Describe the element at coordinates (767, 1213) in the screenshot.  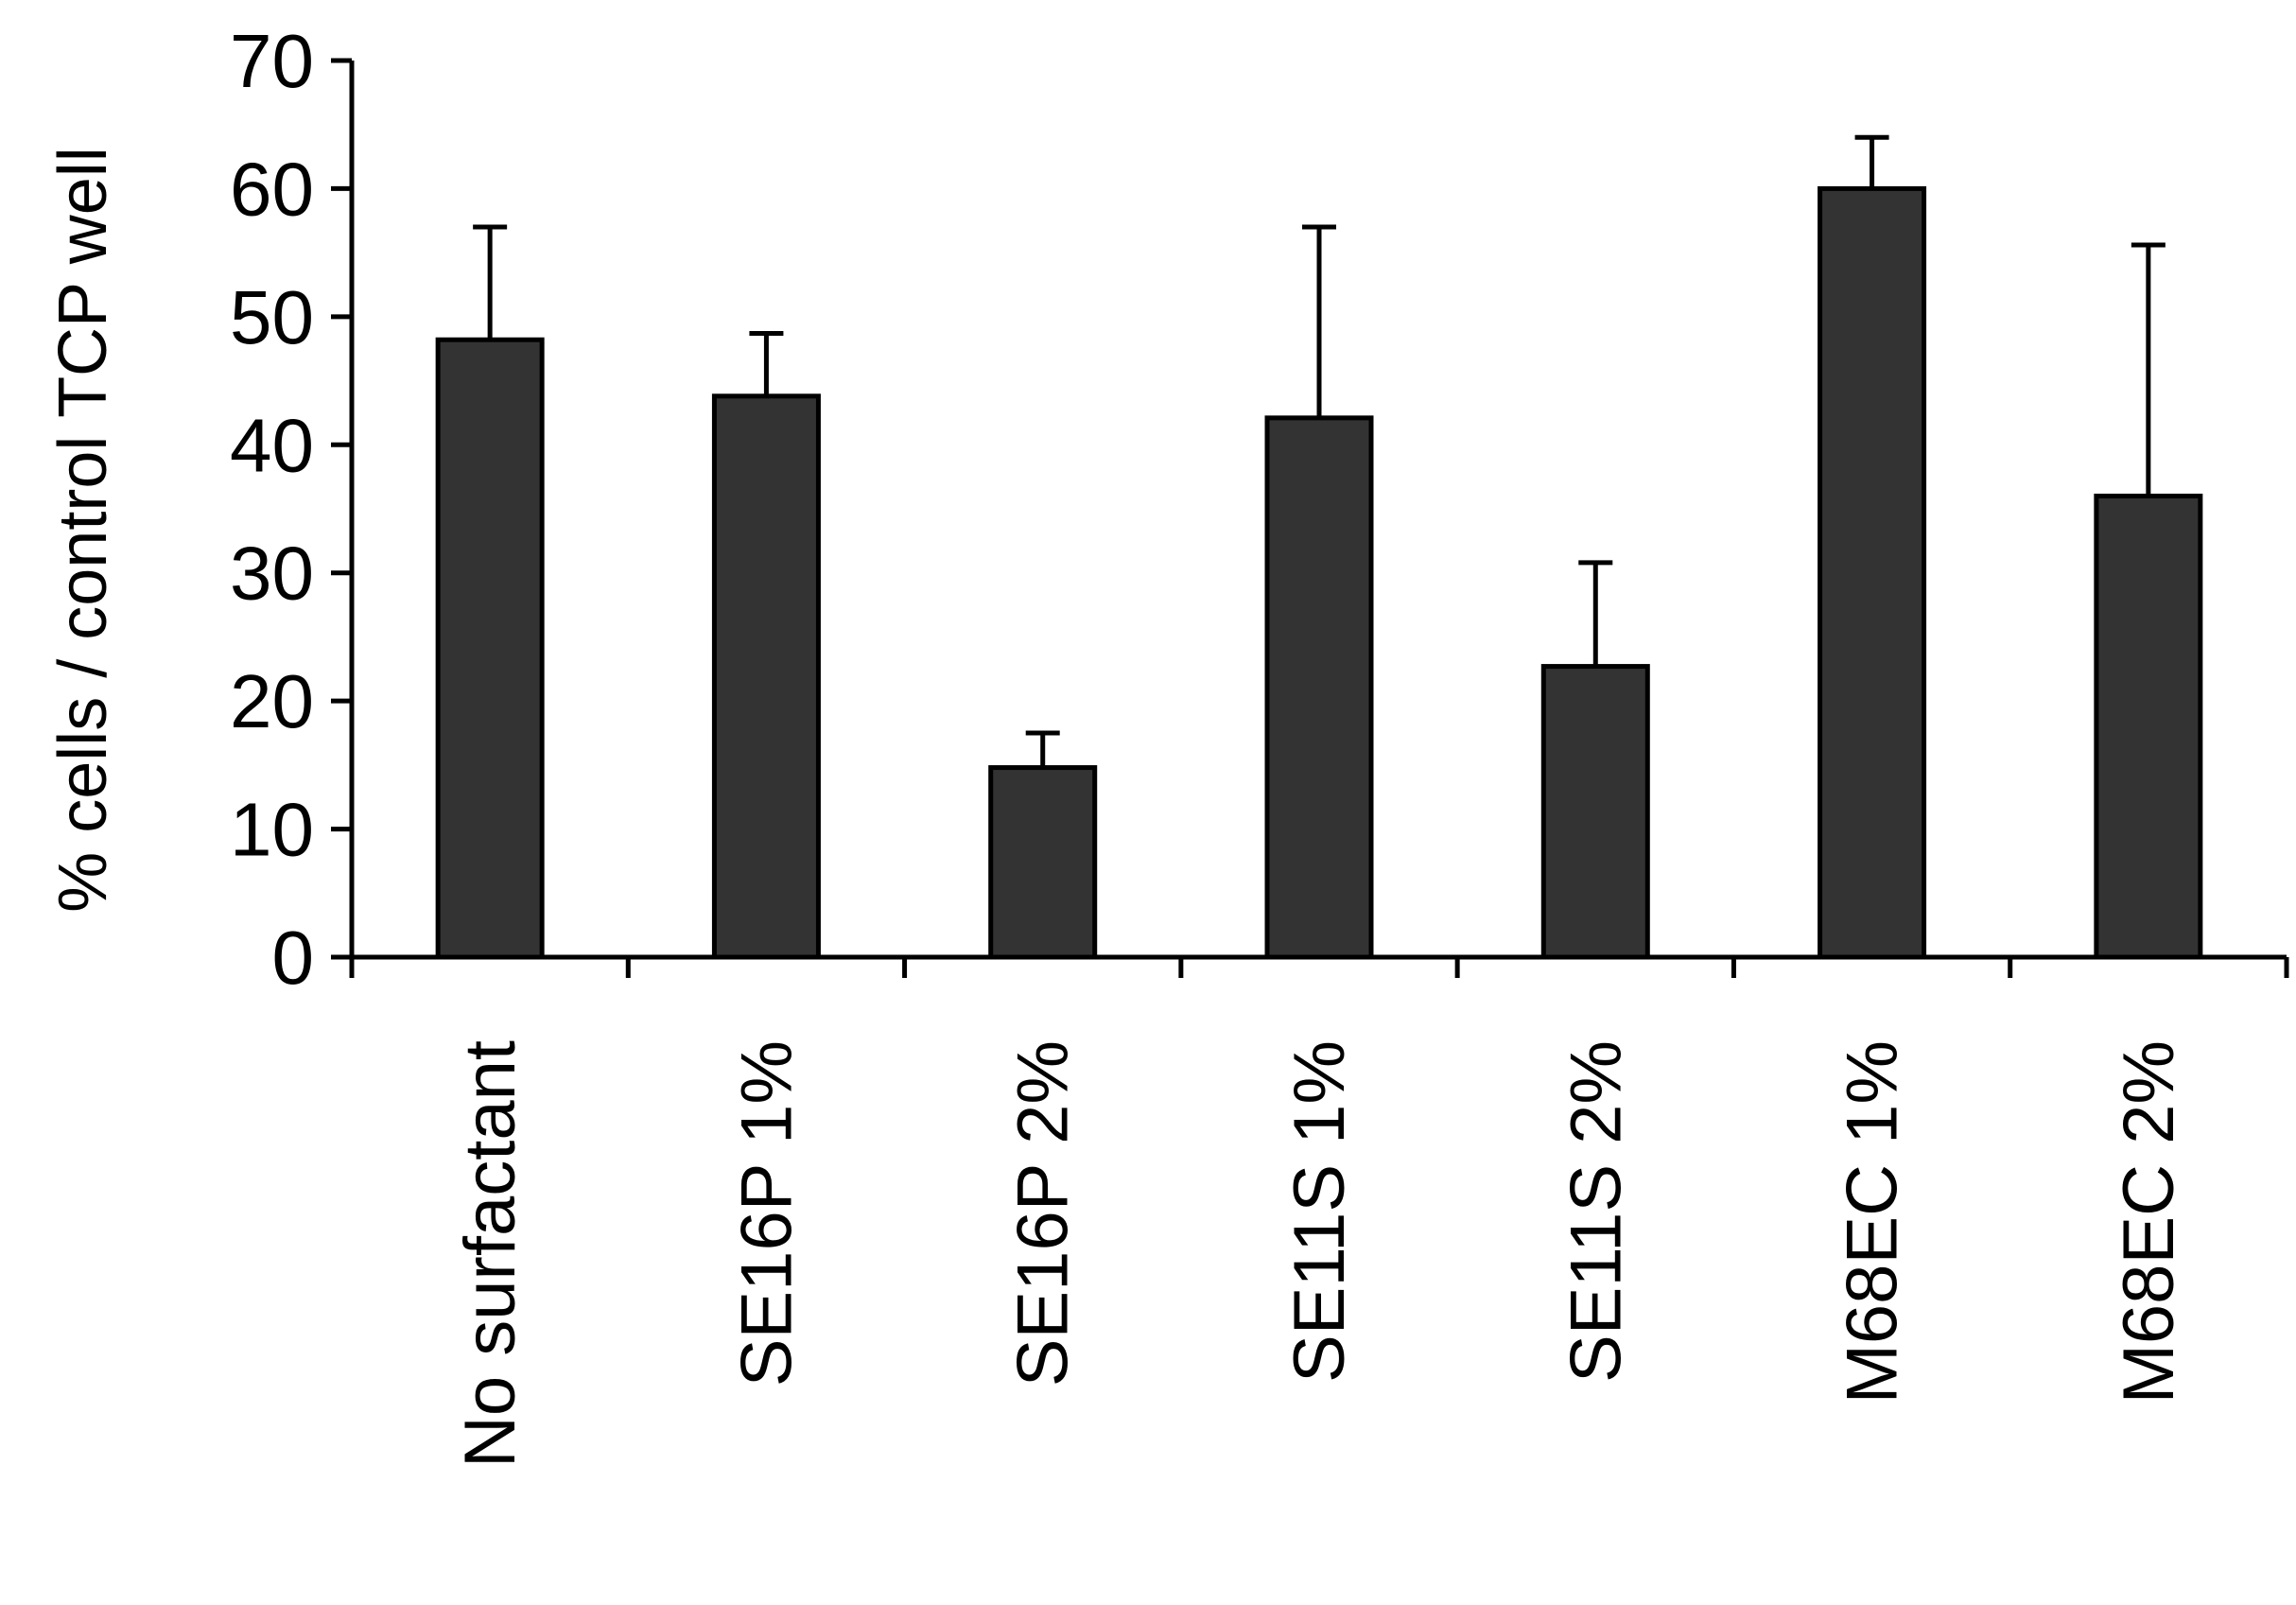
I see `x-category-label: SE16P 1%` at that location.